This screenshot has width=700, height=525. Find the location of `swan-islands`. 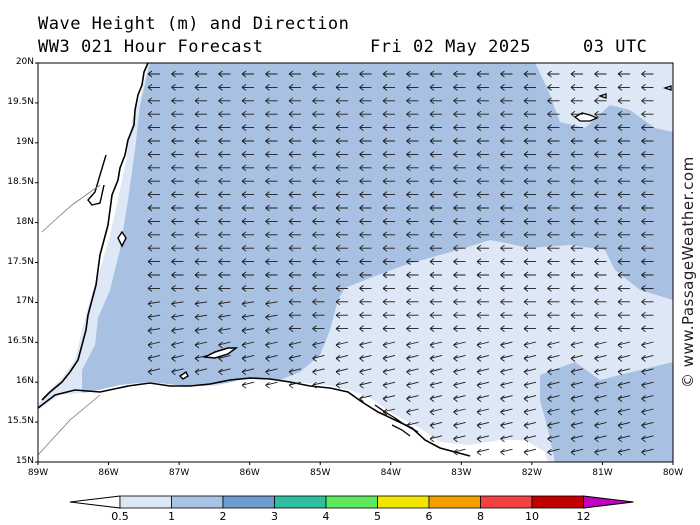

swan-islands is located at coordinates (622, 103).